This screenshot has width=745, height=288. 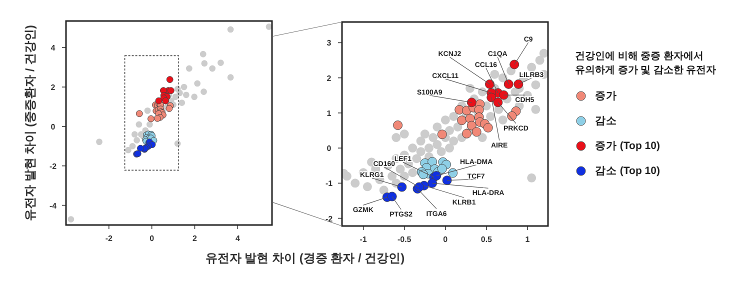 What do you see at coordinates (53, 48) in the screenshot?
I see `y-tick-label: 4` at bounding box center [53, 48].